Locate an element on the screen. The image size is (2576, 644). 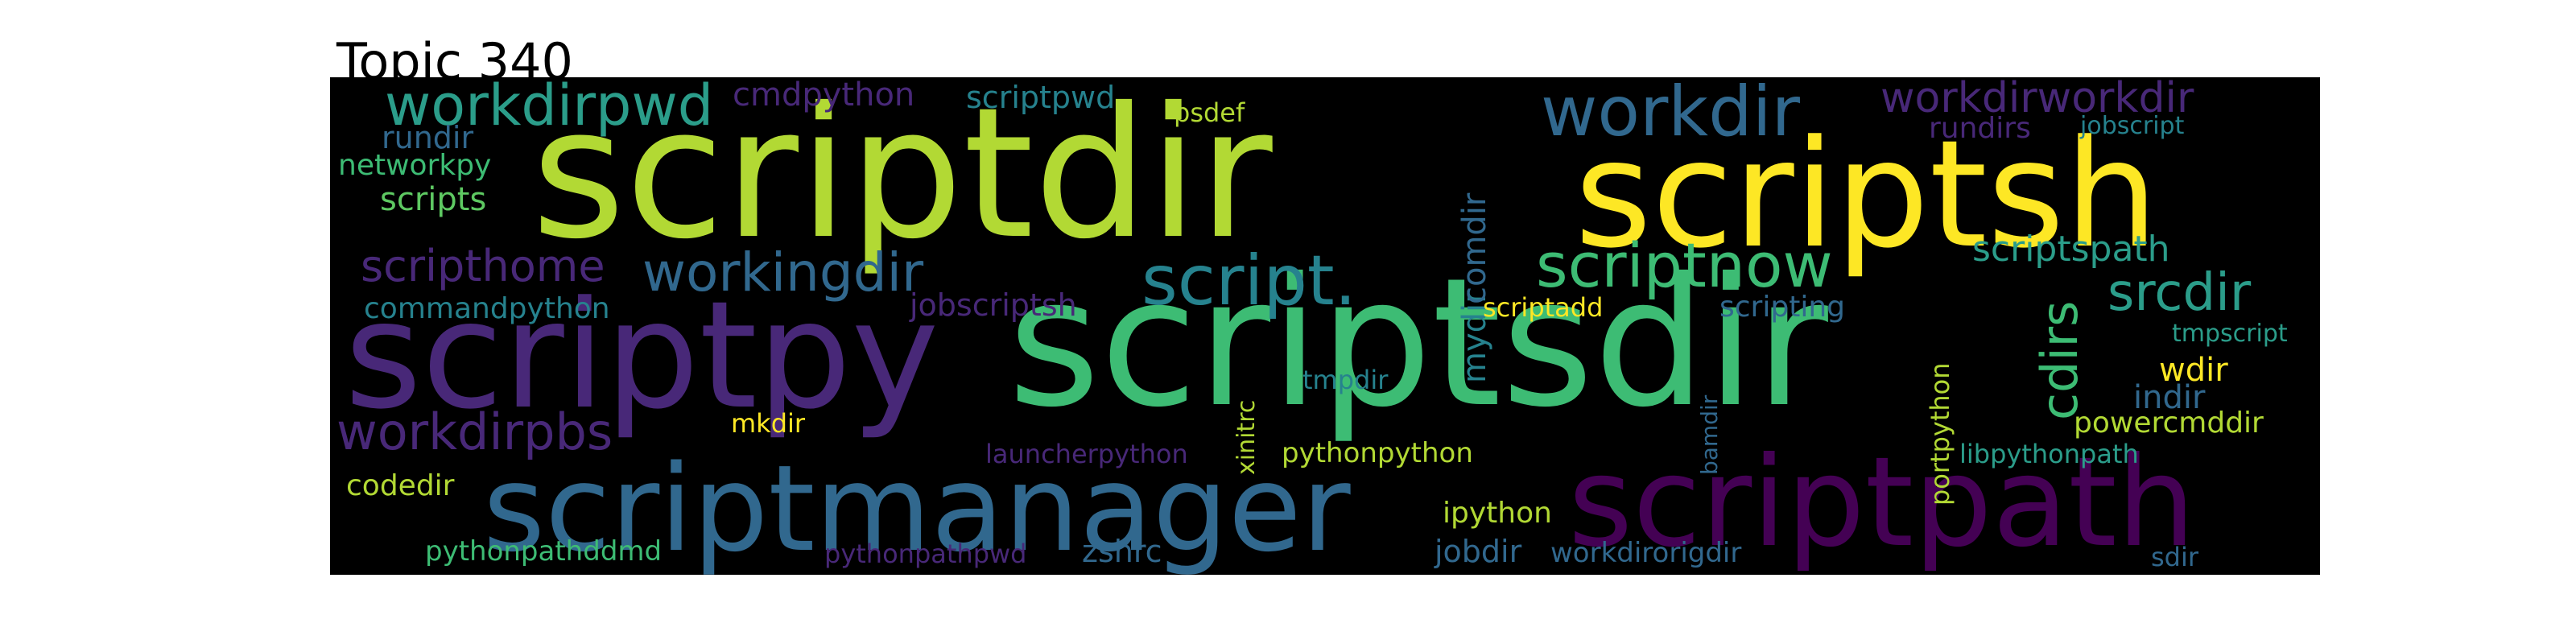
word-xinitrc: xinitrc is located at coordinates (1246, 437).